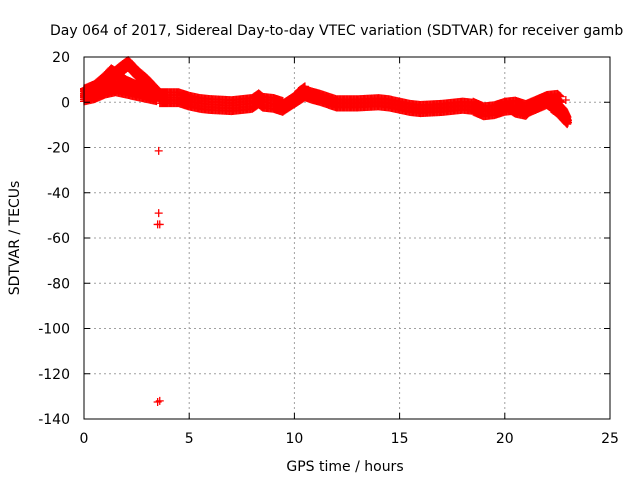 The height and width of the screenshot is (480, 640). What do you see at coordinates (344, 467) in the screenshot?
I see `x-axis-label: GPS time / hours` at bounding box center [344, 467].